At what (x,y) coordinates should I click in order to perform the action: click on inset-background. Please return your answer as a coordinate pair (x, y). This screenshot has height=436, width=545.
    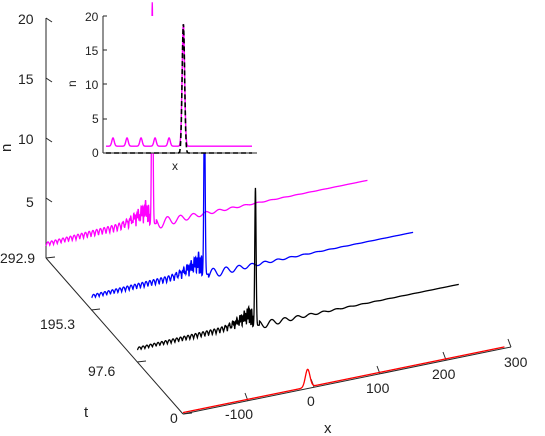
    Looking at the image, I should click on (180, 84).